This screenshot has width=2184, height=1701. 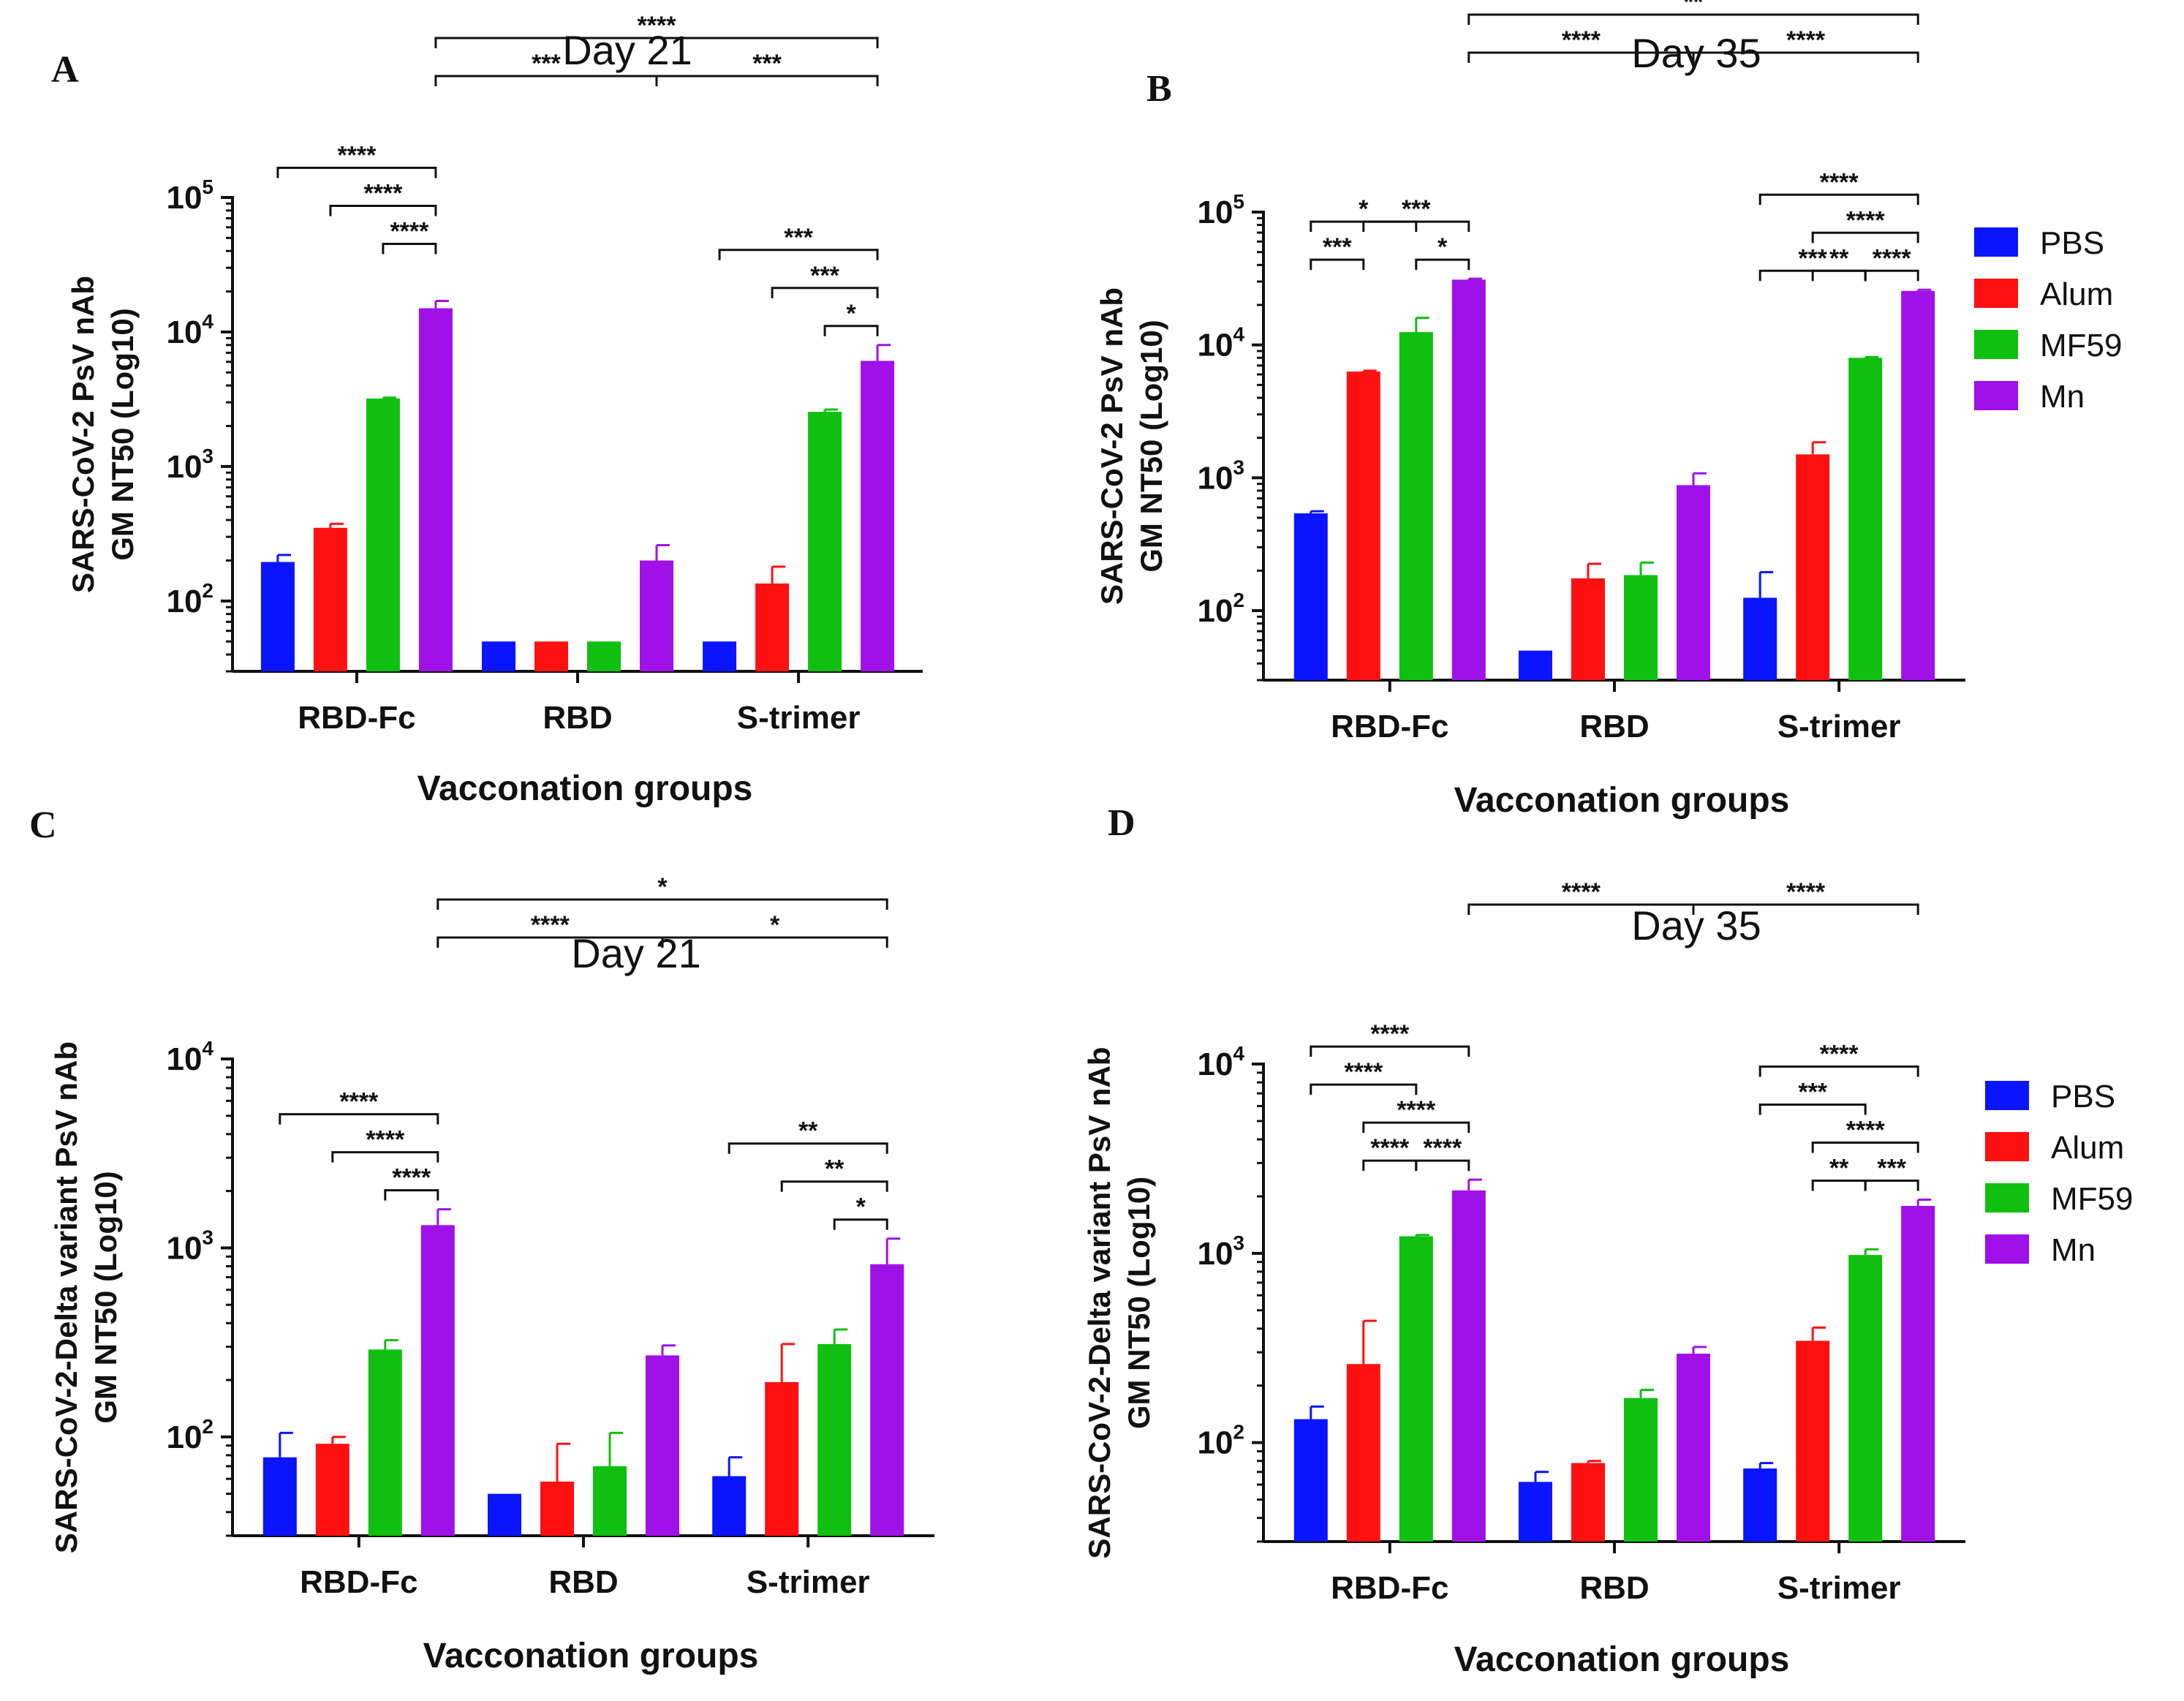 What do you see at coordinates (356, 718) in the screenshot?
I see `category-label: RBD-Fc` at bounding box center [356, 718].